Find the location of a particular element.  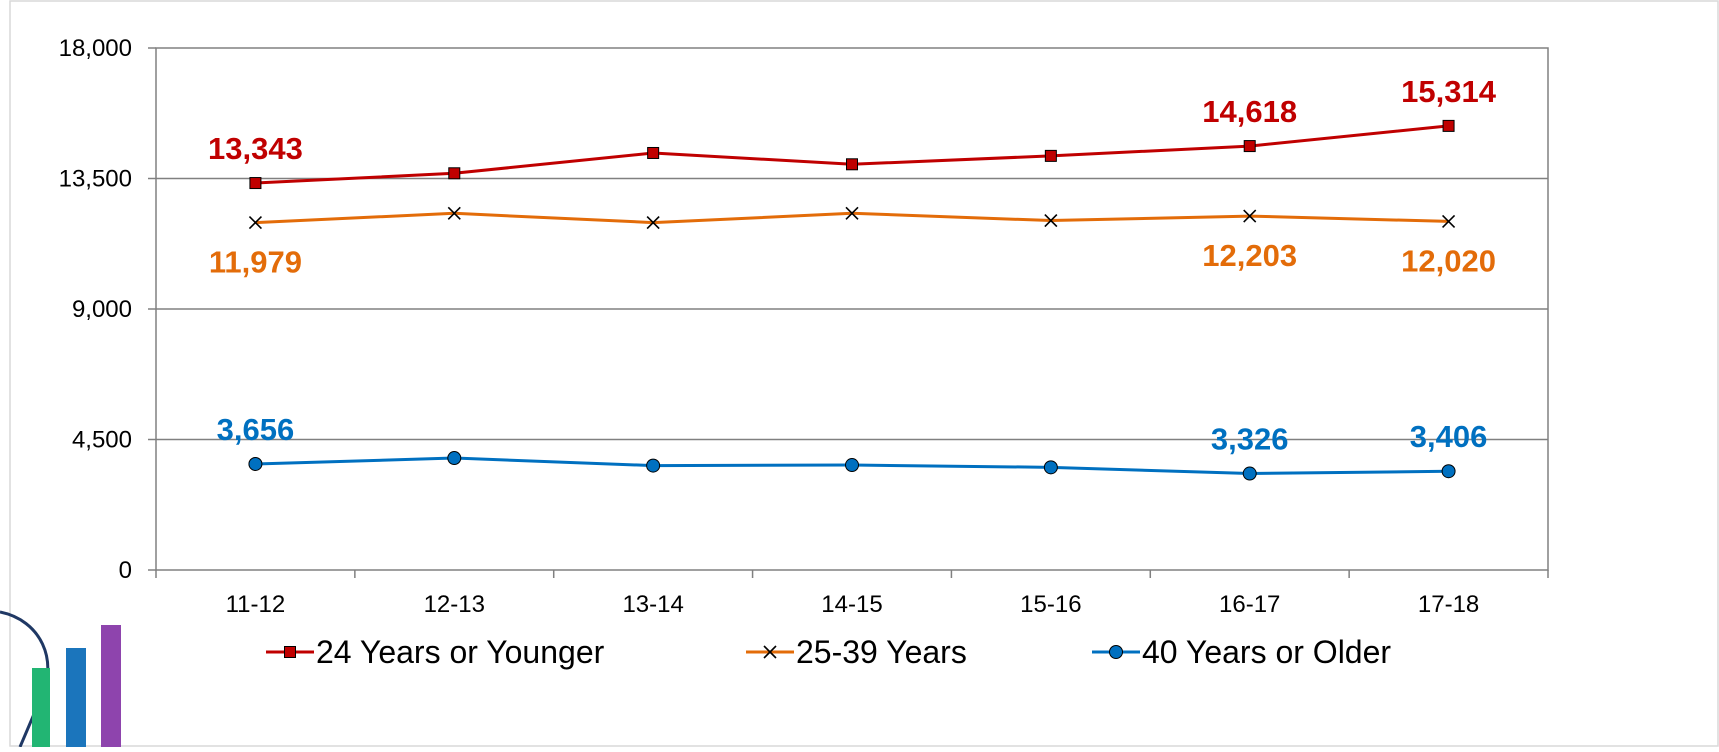

data-label: 11,979 is located at coordinates (255, 262).